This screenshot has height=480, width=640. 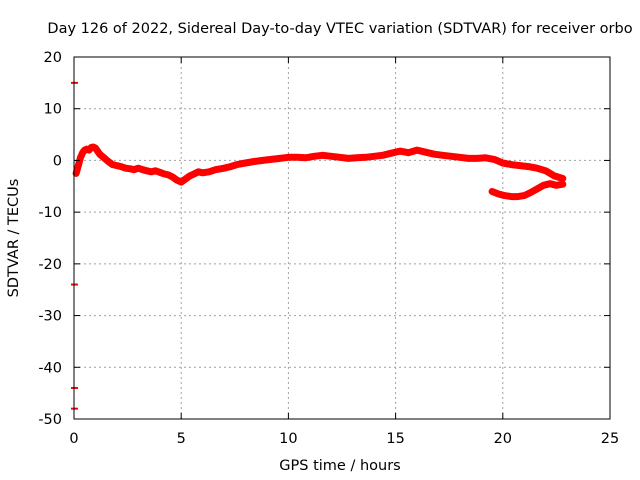 I want to click on x-tick-label: 0, so click(x=73, y=439).